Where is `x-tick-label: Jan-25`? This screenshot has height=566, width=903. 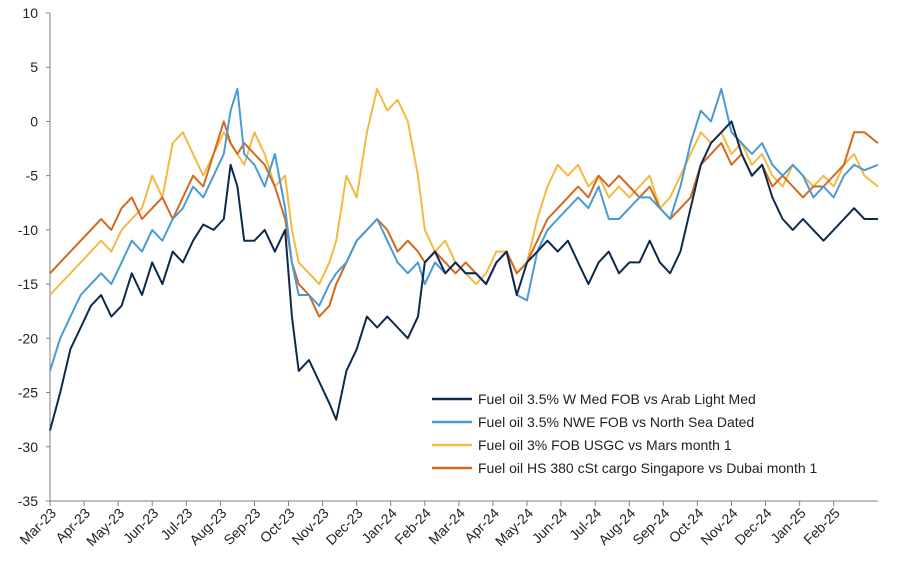 x-tick-label: Jan-25 is located at coordinates (788, 526).